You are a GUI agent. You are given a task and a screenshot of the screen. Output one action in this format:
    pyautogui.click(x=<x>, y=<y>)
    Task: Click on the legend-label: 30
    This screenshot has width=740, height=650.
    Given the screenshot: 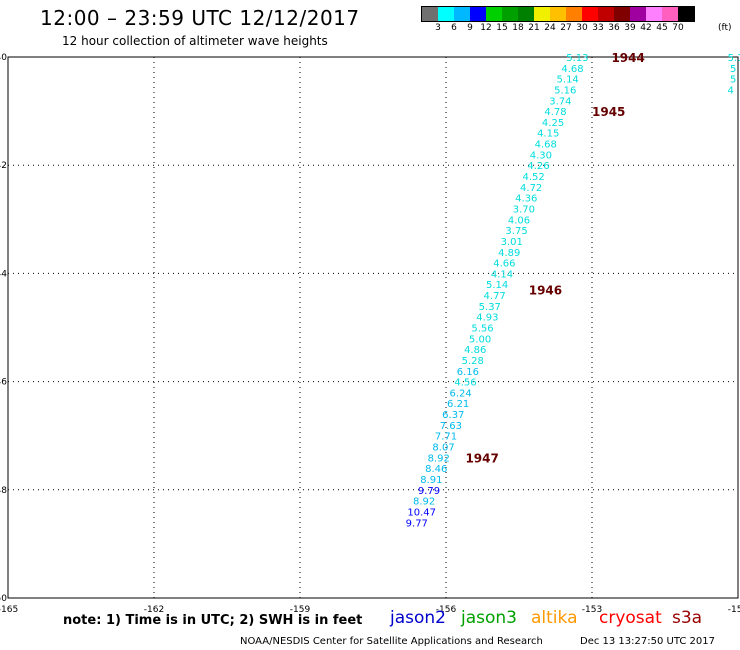 What is the action you would take?
    pyautogui.click(x=582, y=28)
    